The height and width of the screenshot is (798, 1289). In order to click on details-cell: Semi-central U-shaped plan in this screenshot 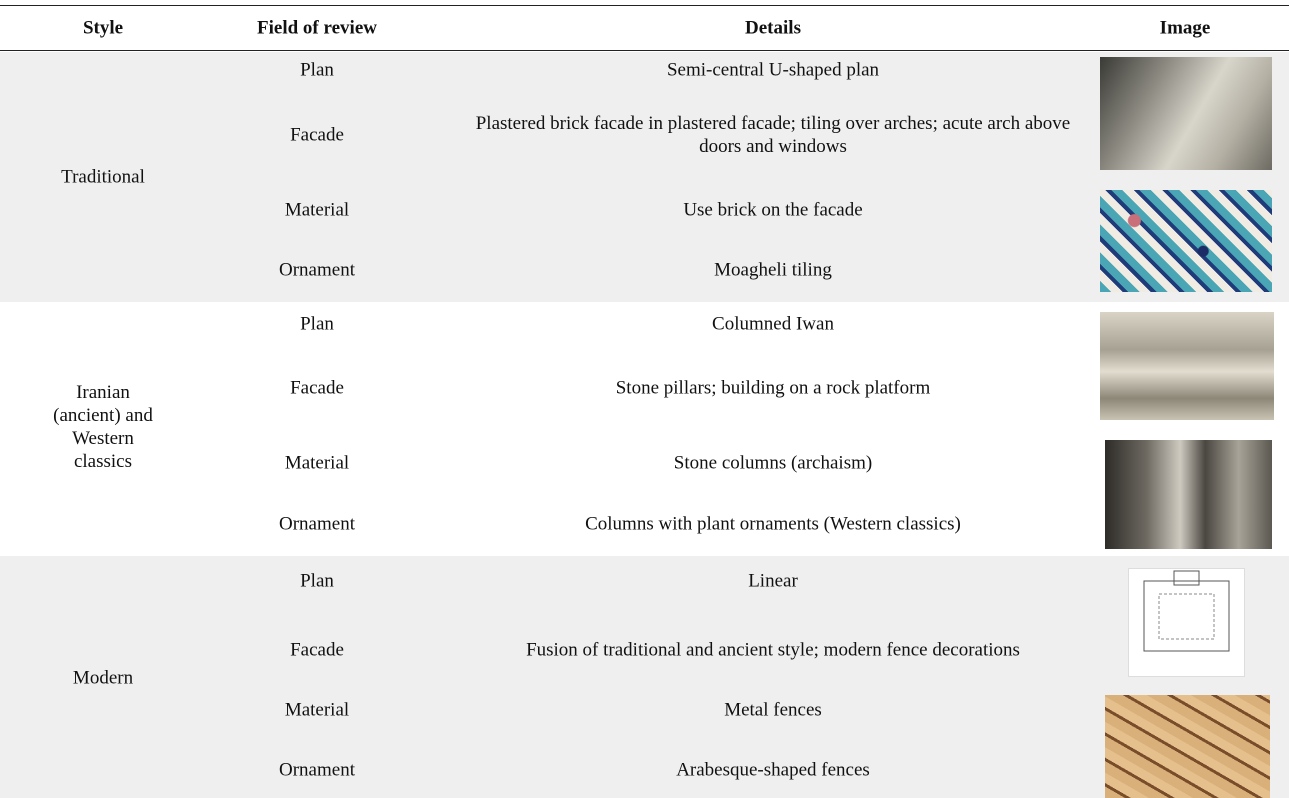, I will do `click(773, 70)`.